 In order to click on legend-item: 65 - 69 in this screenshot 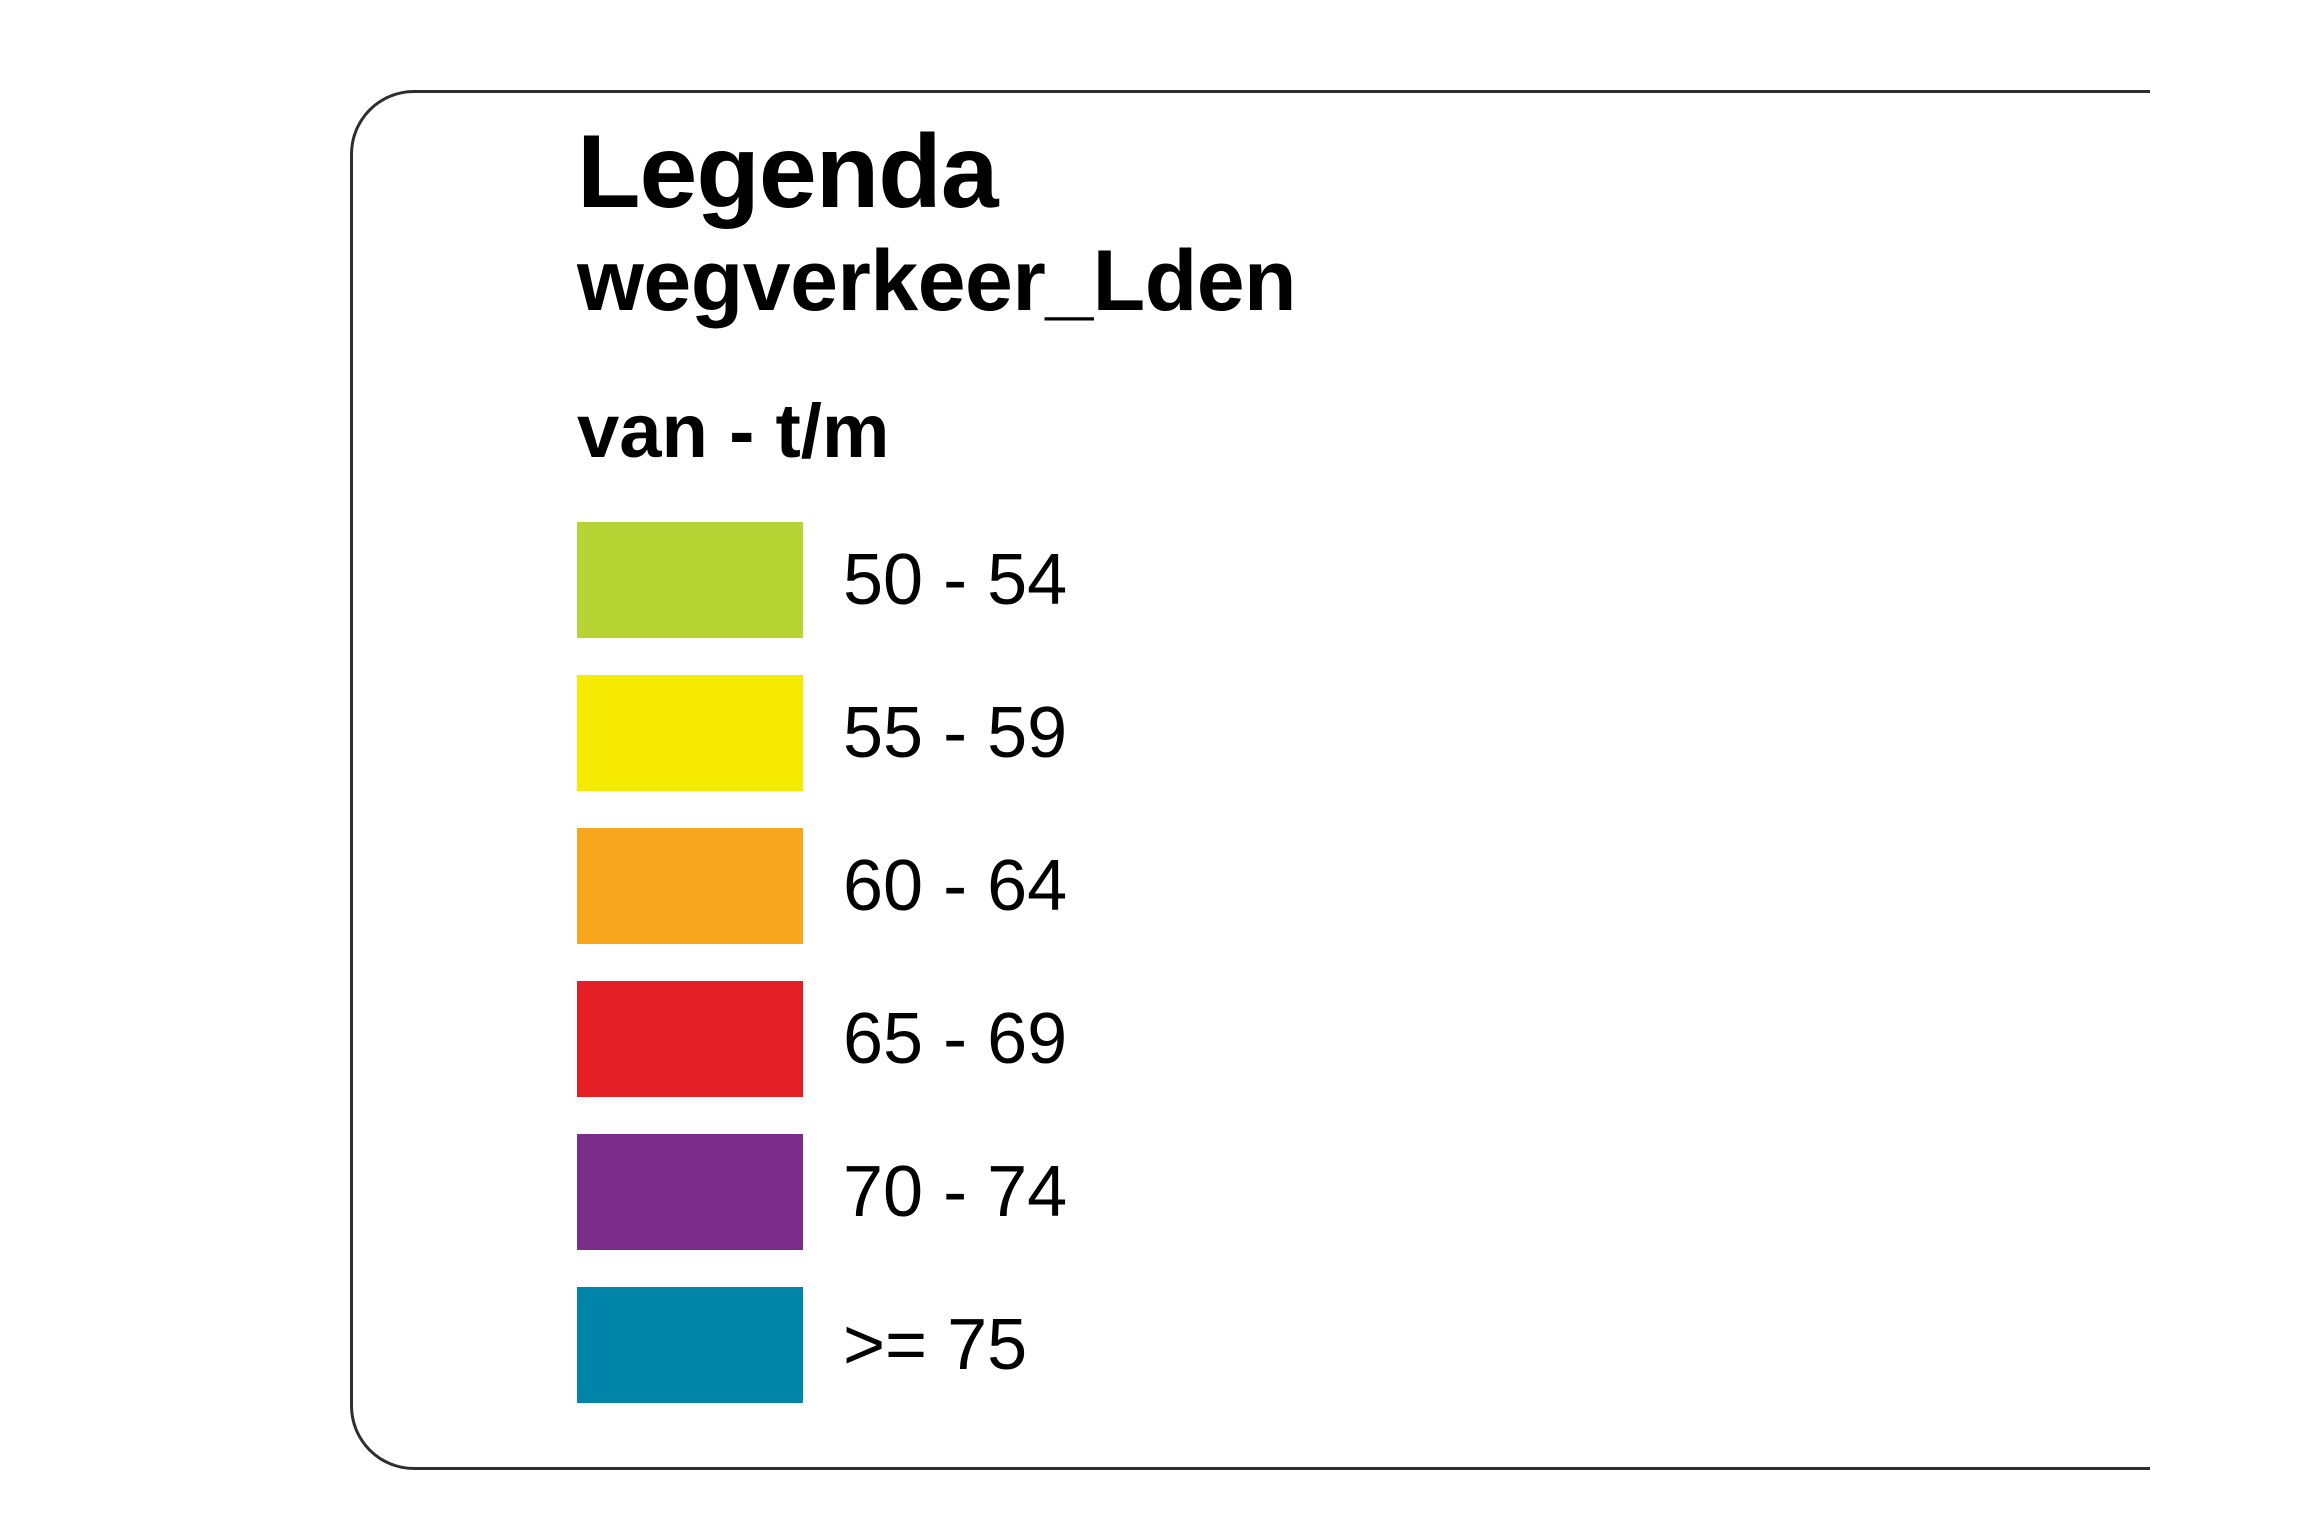, I will do `click(936, 1039)`.